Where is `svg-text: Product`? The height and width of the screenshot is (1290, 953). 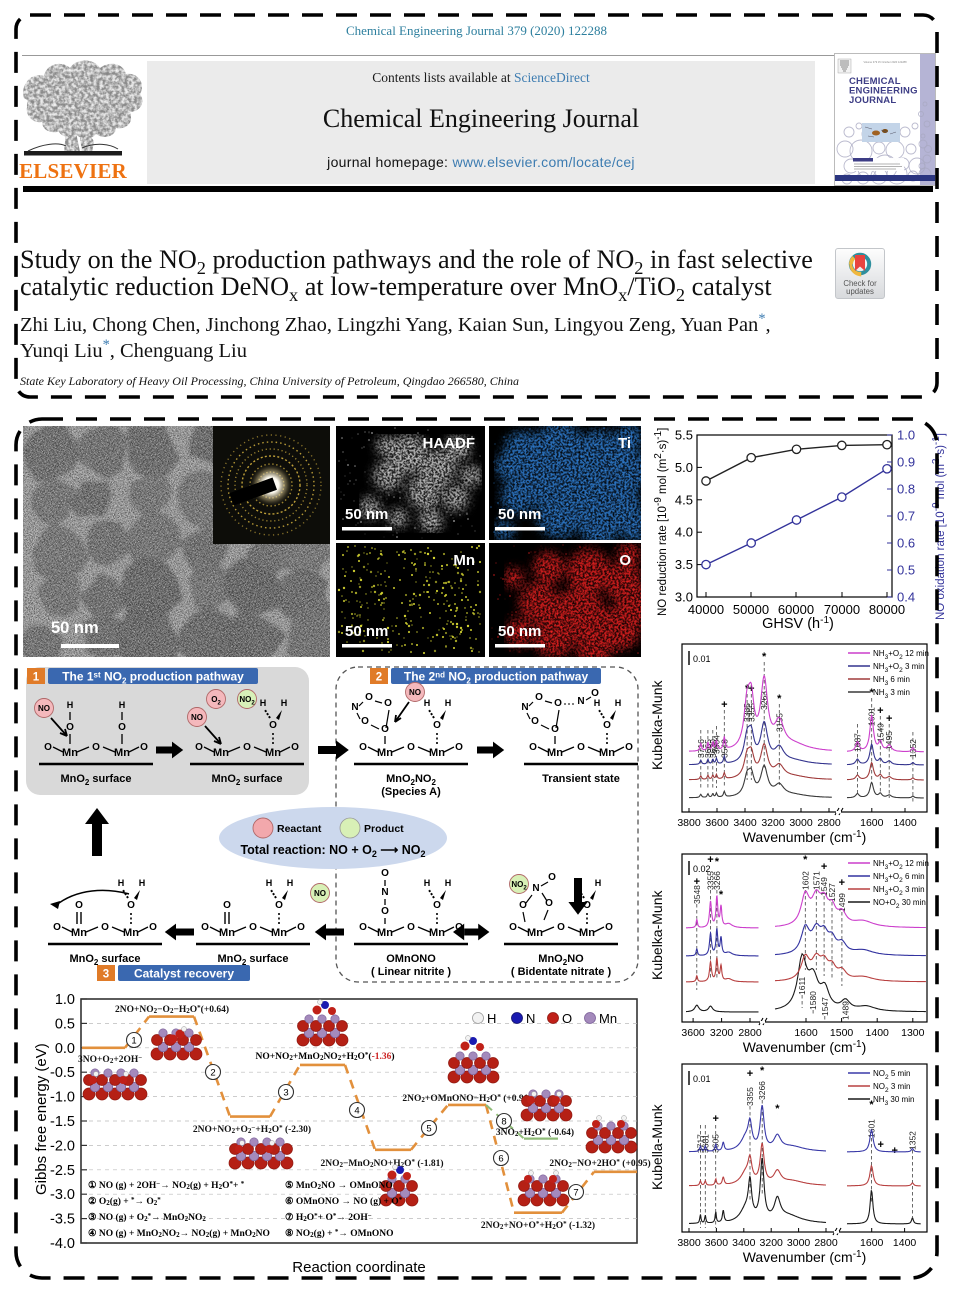
svg-text: Product is located at coordinates (384, 829).